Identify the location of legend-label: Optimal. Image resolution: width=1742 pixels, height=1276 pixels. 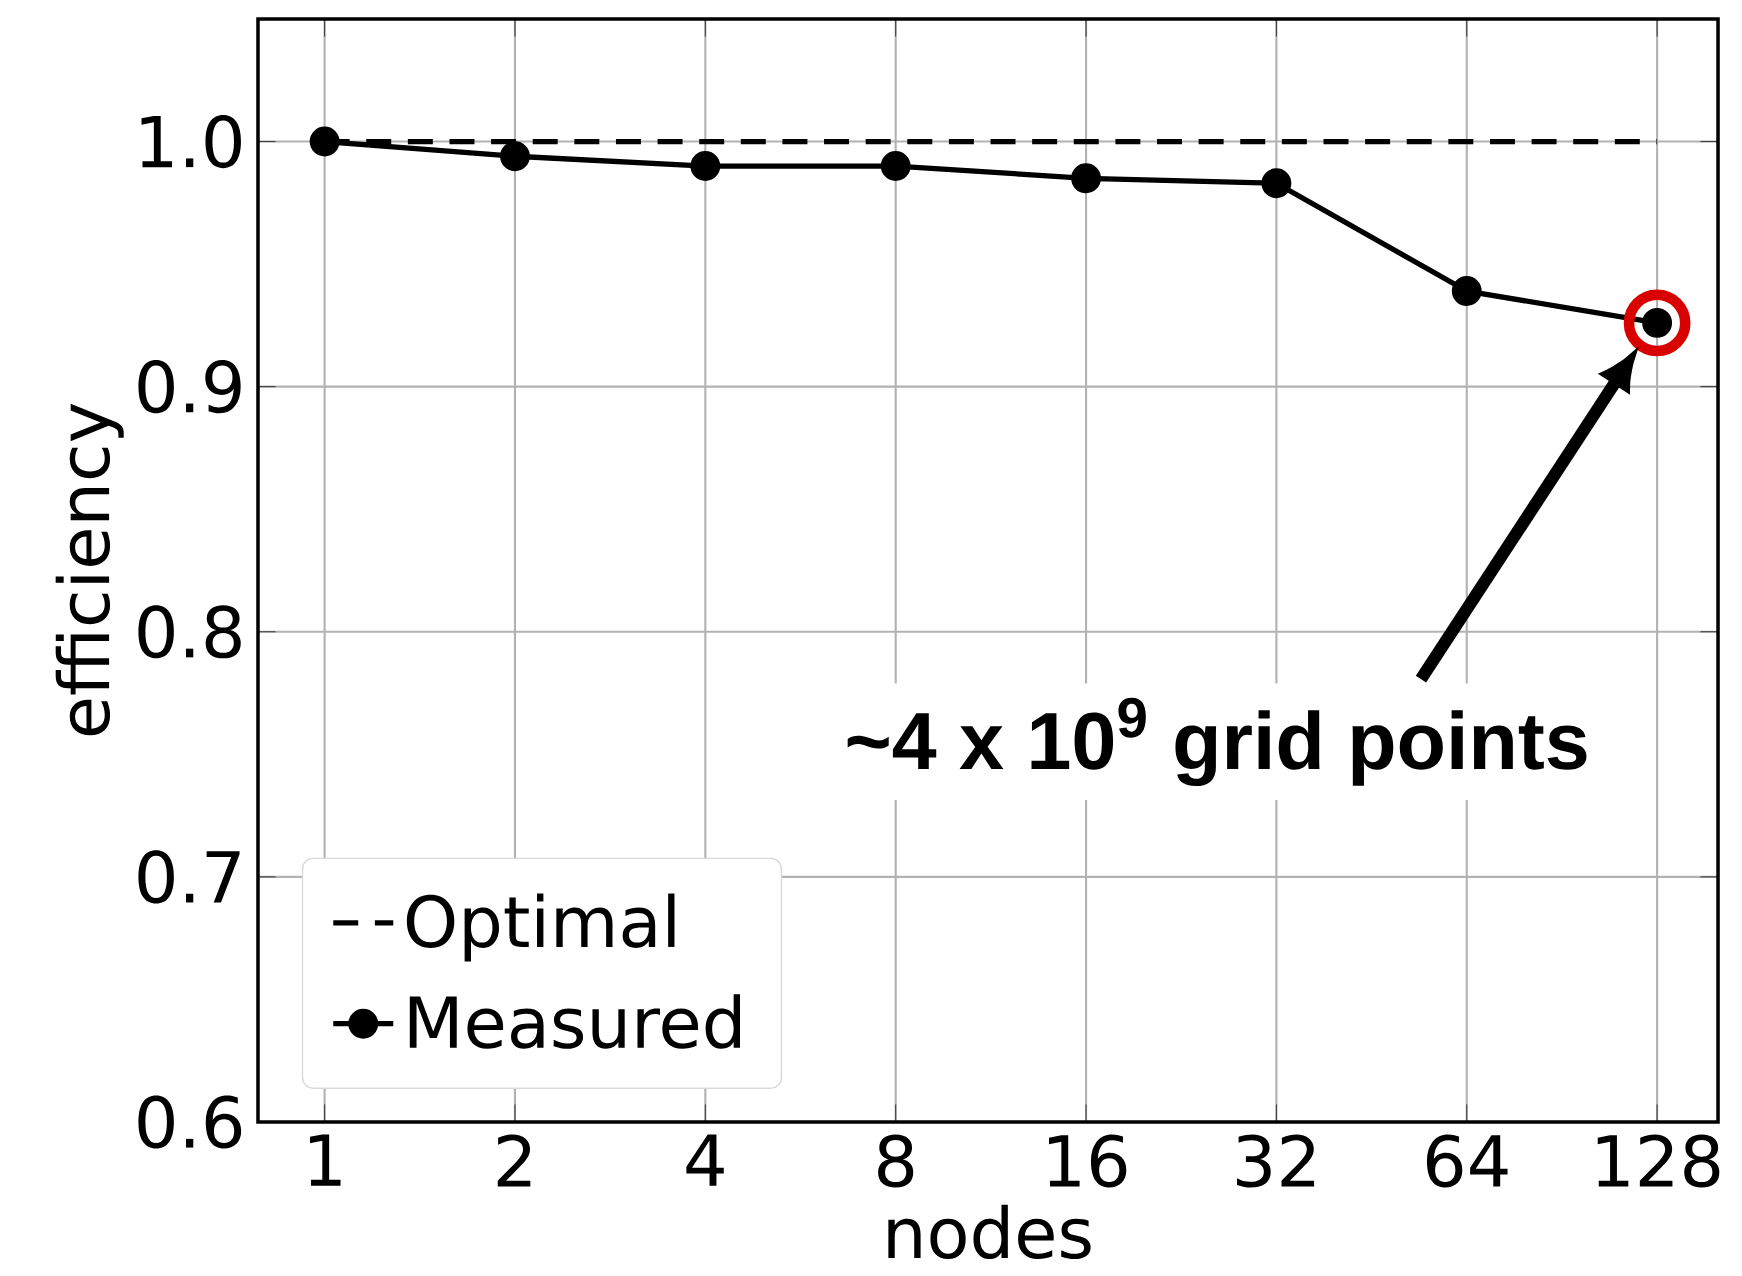
(540, 927).